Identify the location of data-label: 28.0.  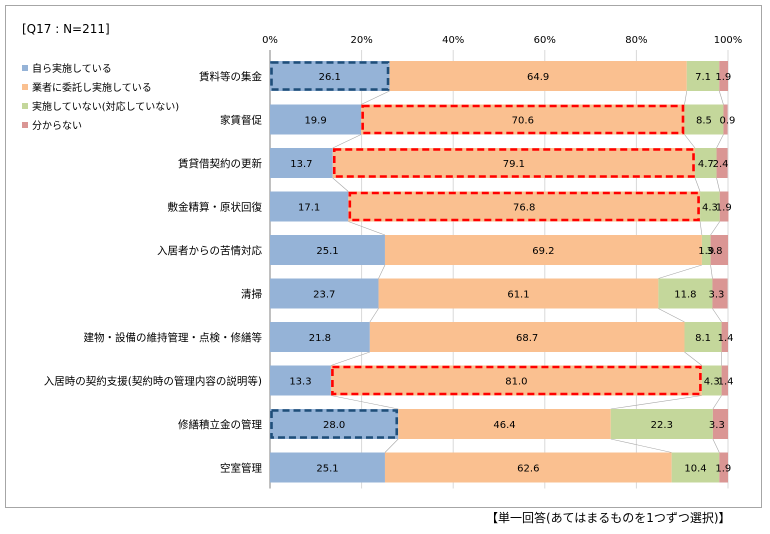
(334, 425).